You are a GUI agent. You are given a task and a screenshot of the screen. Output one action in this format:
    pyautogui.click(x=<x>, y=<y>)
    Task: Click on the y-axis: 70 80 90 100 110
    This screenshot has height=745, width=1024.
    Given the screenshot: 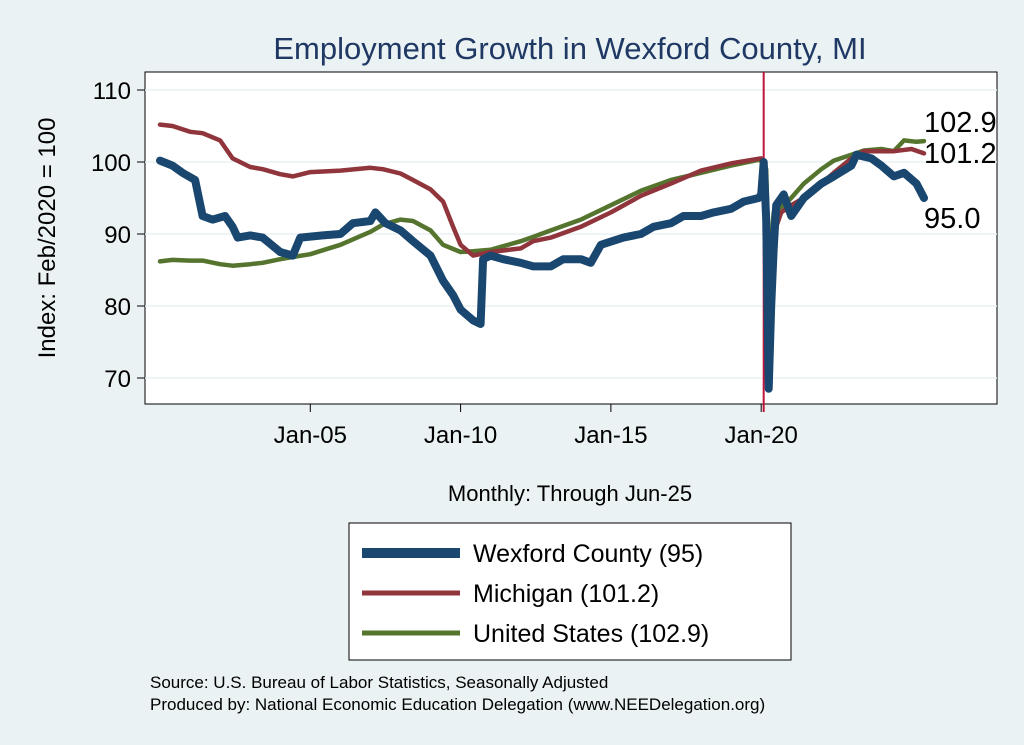 What is the action you would take?
    pyautogui.click(x=118, y=235)
    